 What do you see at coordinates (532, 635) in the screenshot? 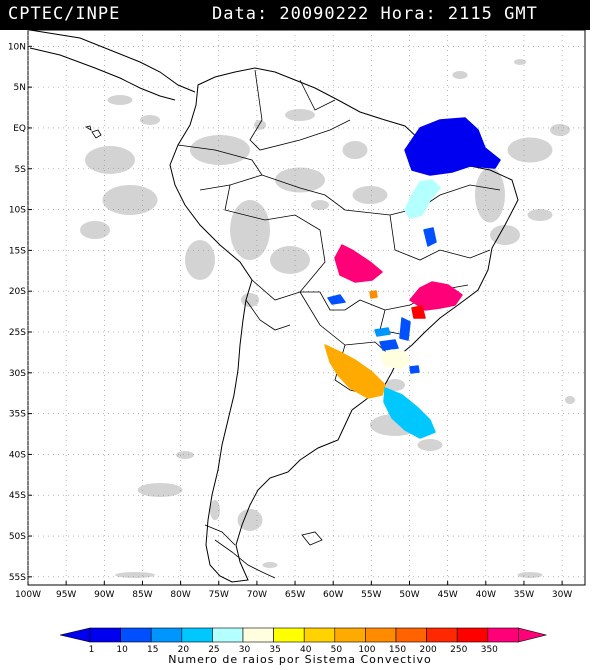
I see `colorbar-arrow-right` at bounding box center [532, 635].